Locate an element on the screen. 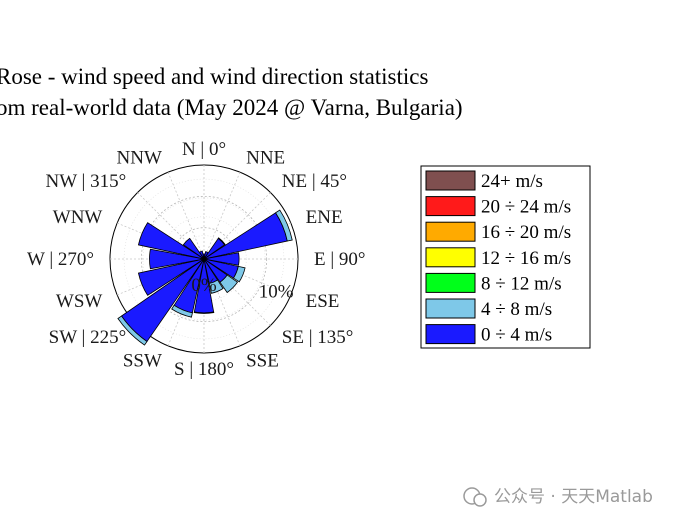  direction-label-13: WNW is located at coordinates (78, 217).